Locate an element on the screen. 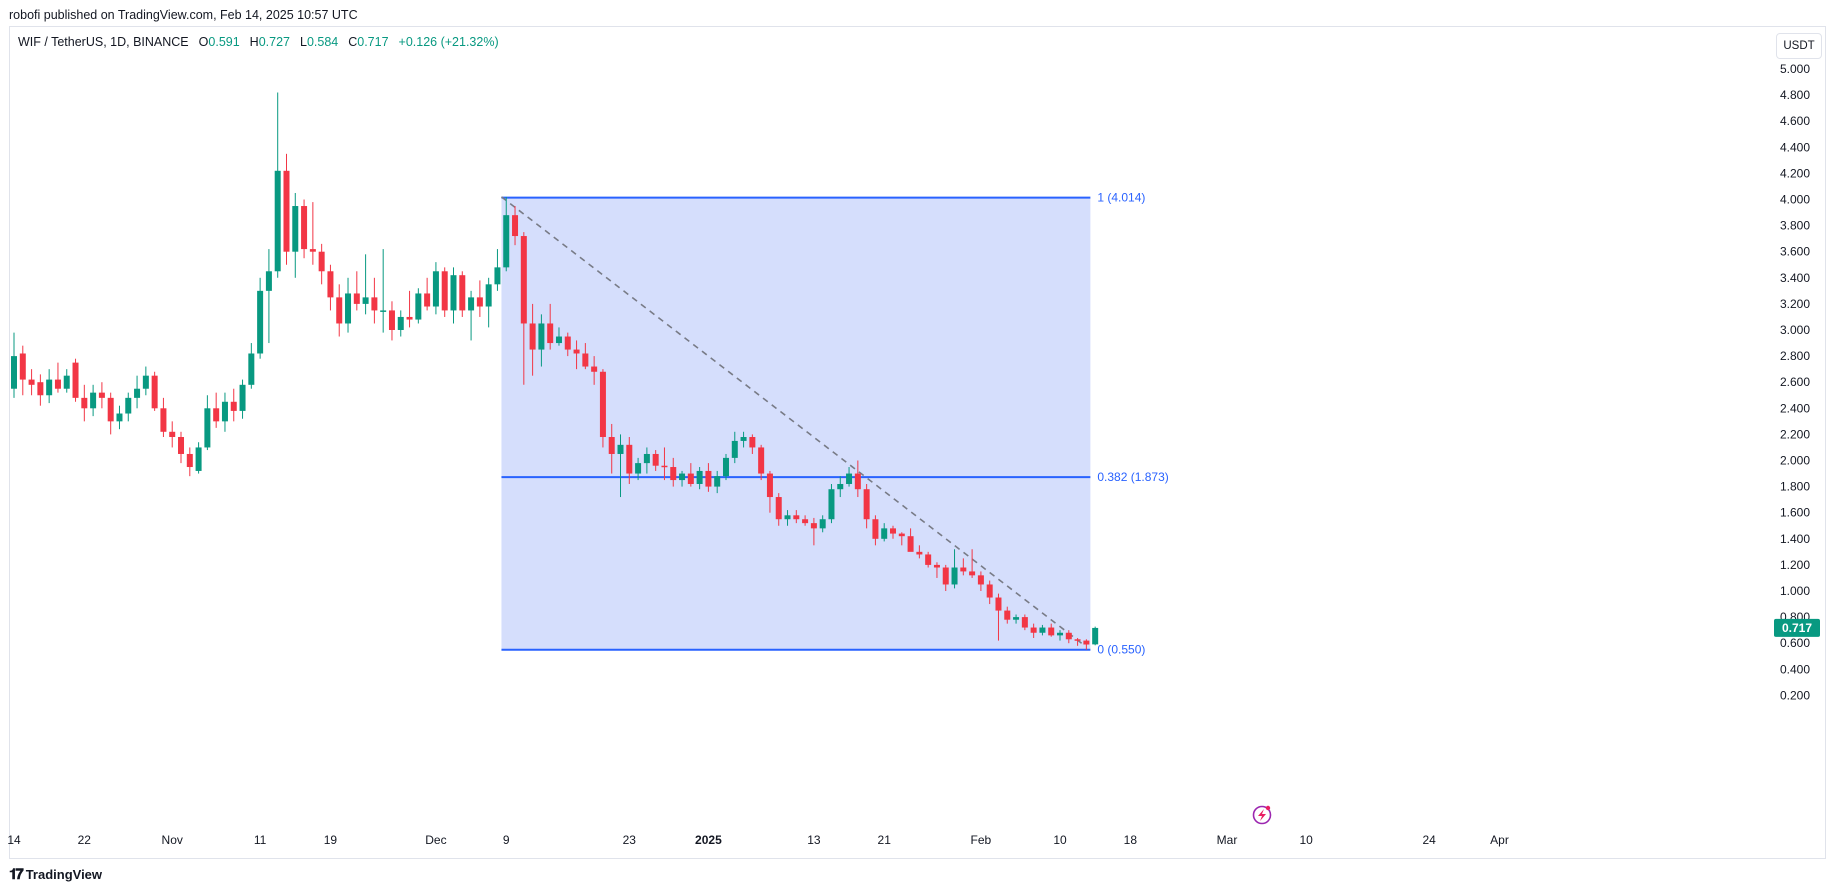  ohlc-high: H0.727 is located at coordinates (269, 42).